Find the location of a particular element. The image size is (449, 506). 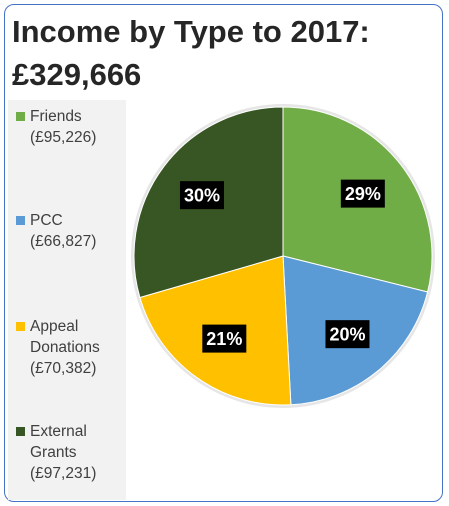

chart-title: Income by Type to 2017: £329,666 is located at coordinates (191, 53).